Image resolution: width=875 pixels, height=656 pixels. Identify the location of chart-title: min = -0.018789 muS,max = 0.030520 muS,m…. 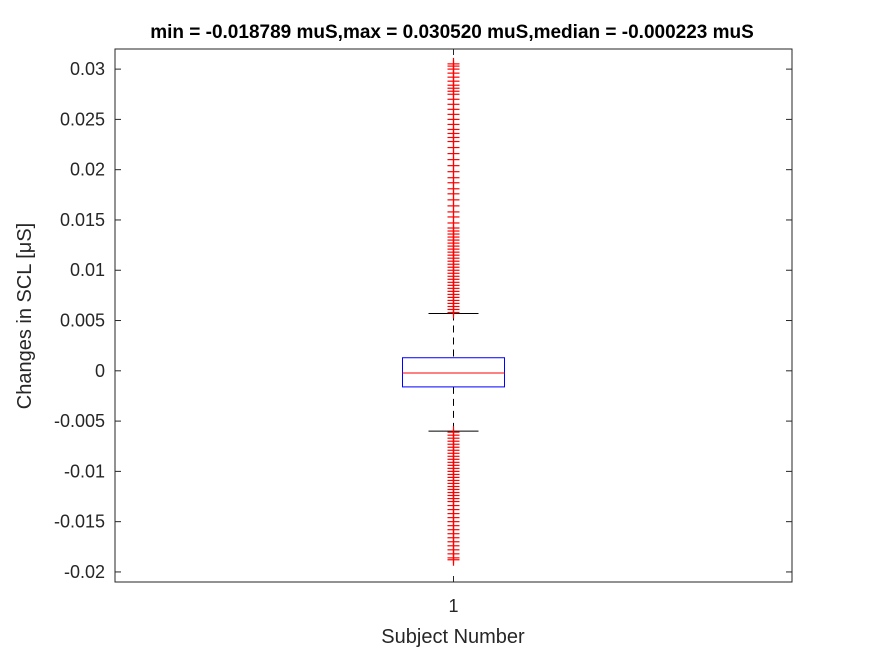
(452, 32).